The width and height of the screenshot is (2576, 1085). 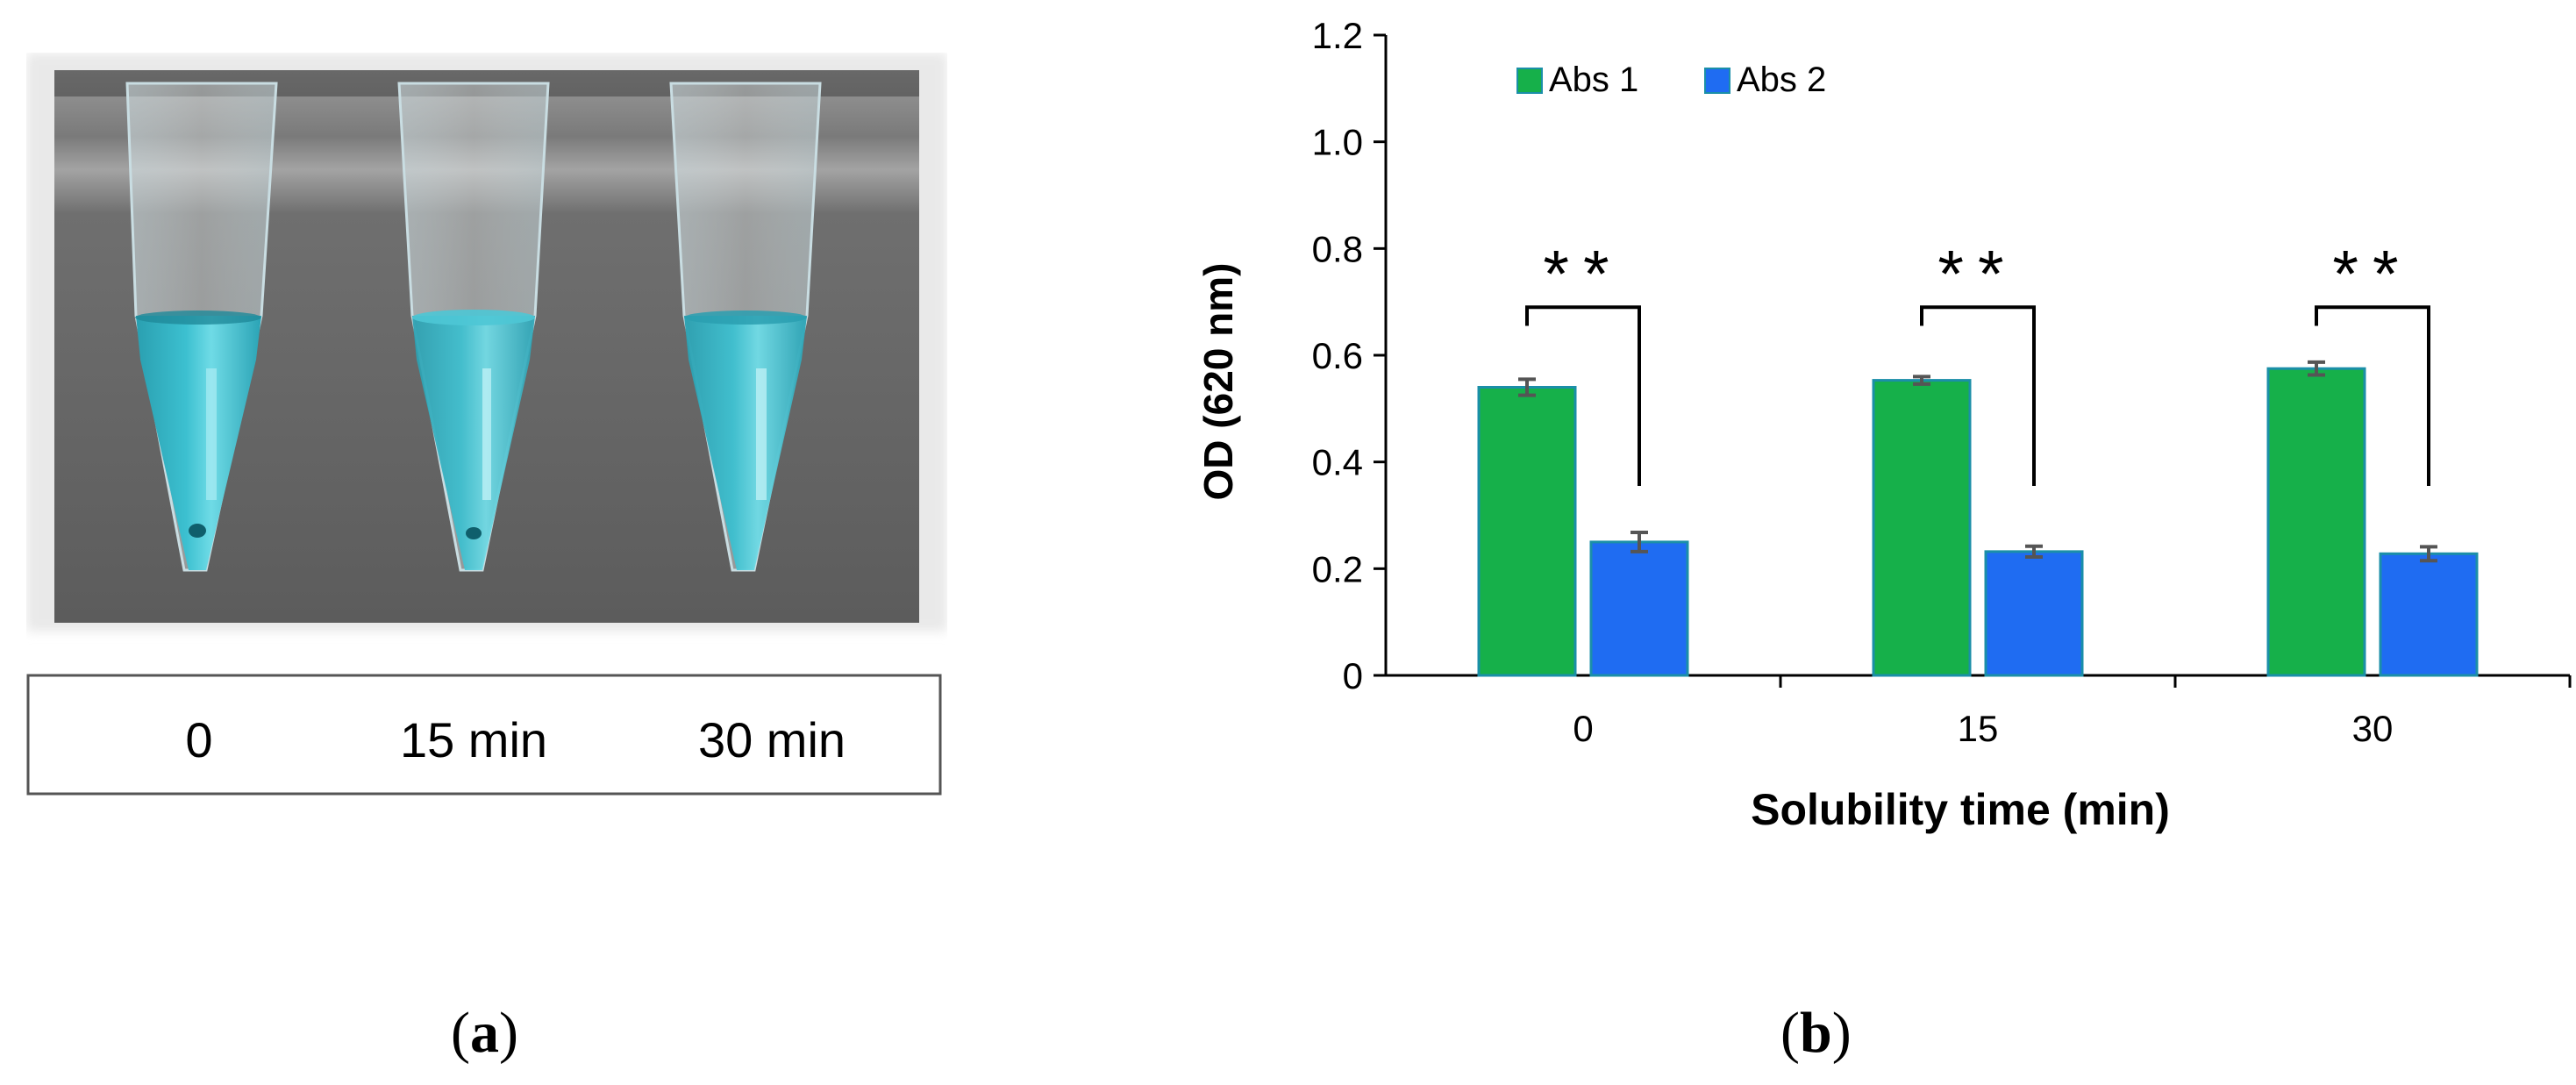 I want to click on panel-label-a-letter: a, so click(x=484, y=1033).